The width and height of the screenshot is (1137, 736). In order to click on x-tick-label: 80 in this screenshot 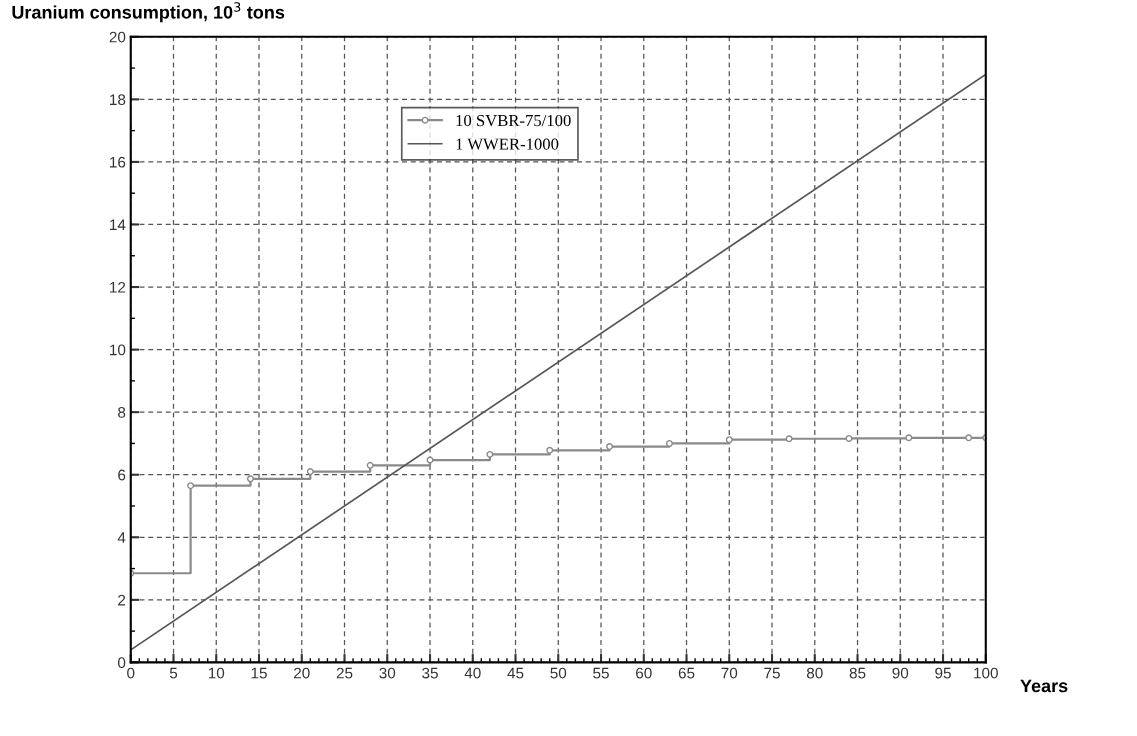, I will do `click(814, 673)`.